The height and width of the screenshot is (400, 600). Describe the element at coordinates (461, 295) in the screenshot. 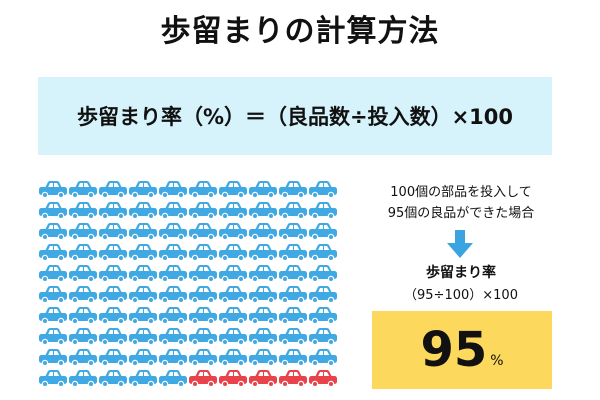

I see `rate-calc: （95÷100）×100` at that location.